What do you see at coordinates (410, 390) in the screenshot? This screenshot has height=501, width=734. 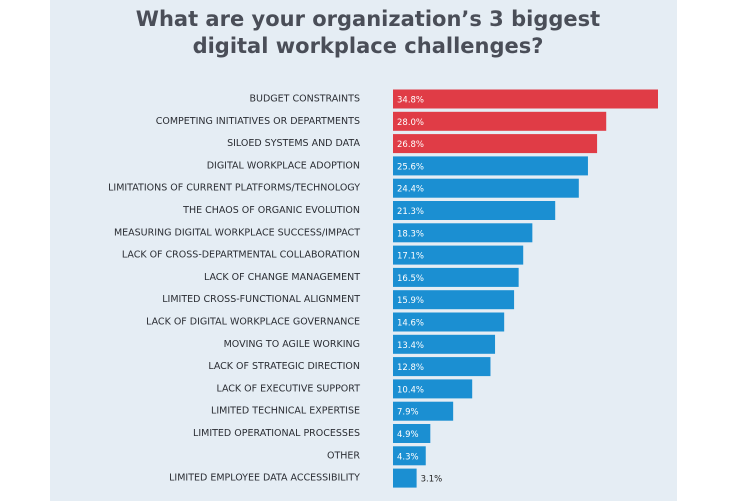 I see `value-label: 10.4%` at bounding box center [410, 390].